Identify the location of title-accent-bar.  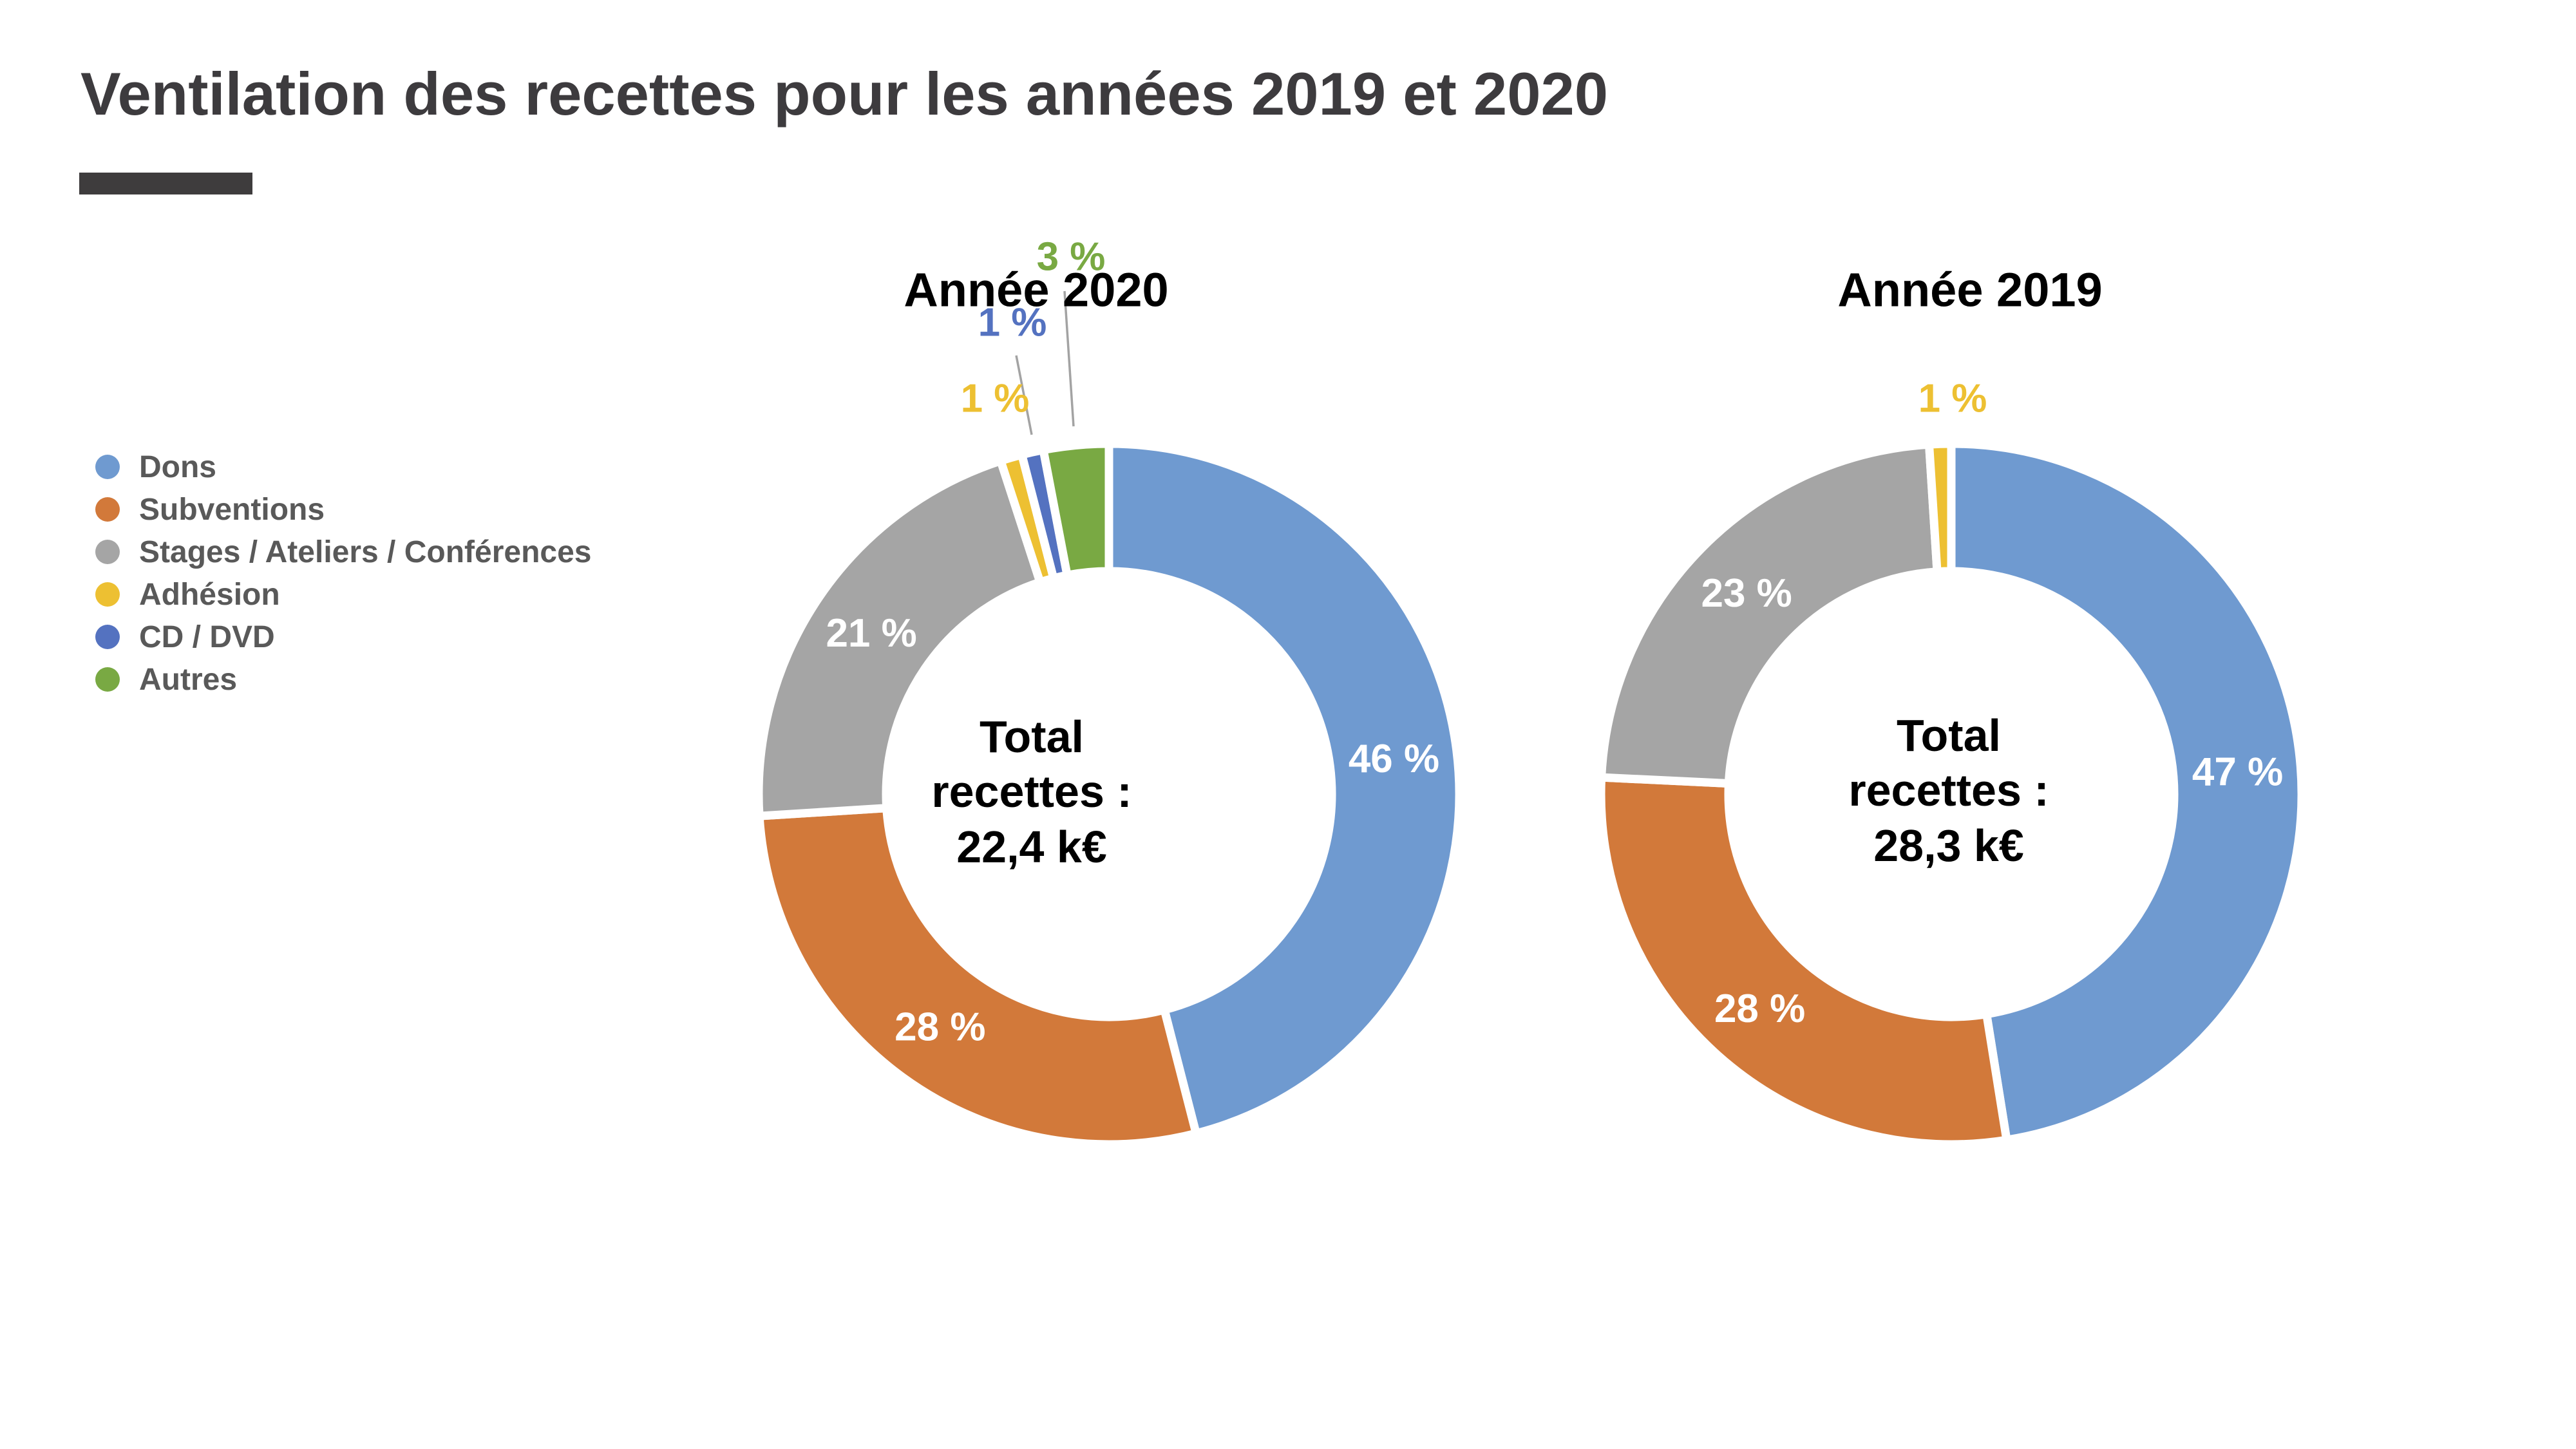
(166, 183).